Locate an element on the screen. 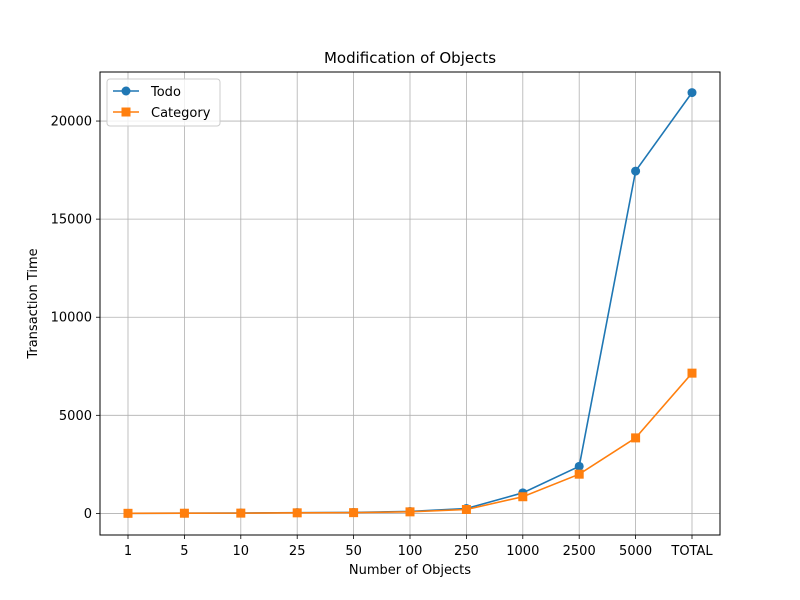 Image resolution: width=800 pixels, height=600 pixels. legend-marker-todo is located at coordinates (126, 91).